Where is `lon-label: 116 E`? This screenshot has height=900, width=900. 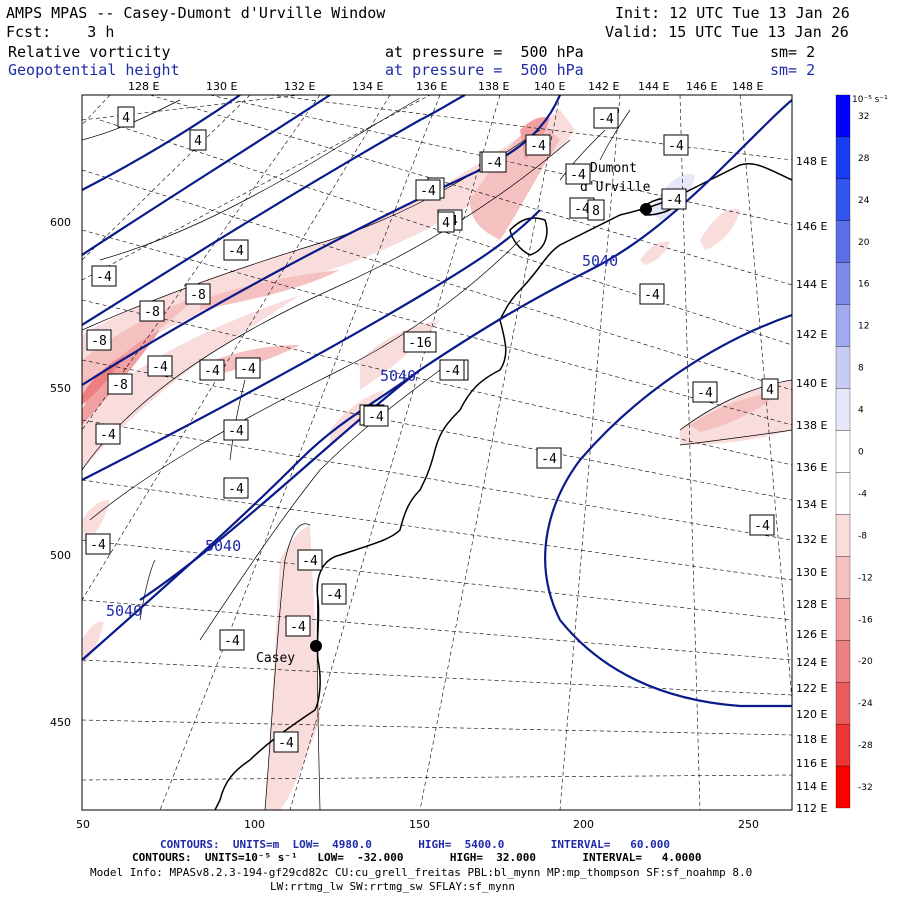
lon-label: 116 E is located at coordinates (811, 763).